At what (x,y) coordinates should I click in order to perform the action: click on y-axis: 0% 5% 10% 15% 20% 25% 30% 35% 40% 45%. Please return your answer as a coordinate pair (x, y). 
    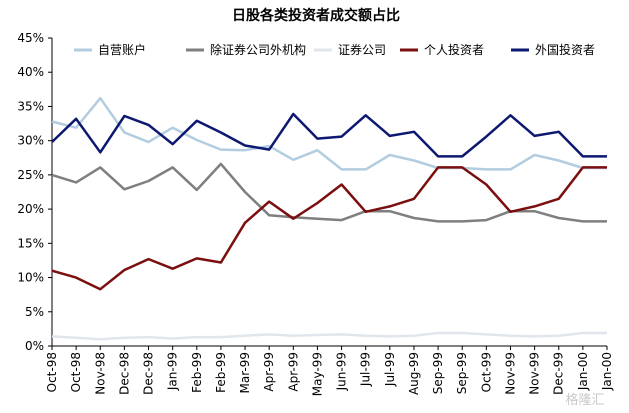
    Looking at the image, I should click on (35, 192).